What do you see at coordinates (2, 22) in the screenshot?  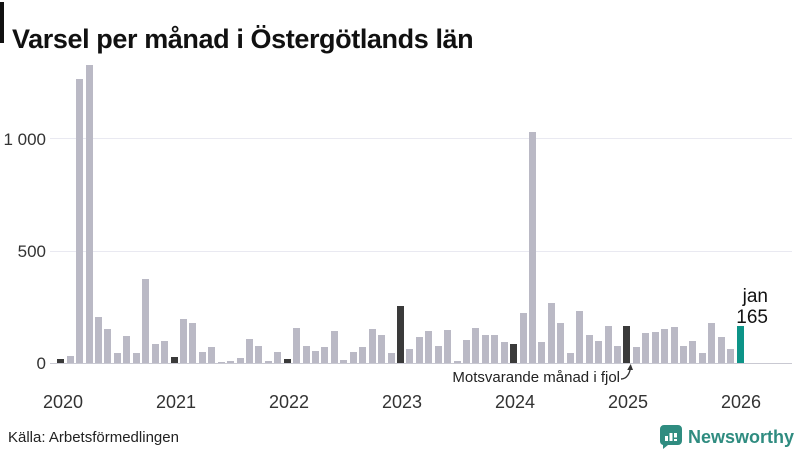 I see `title-accent-bar` at bounding box center [2, 22].